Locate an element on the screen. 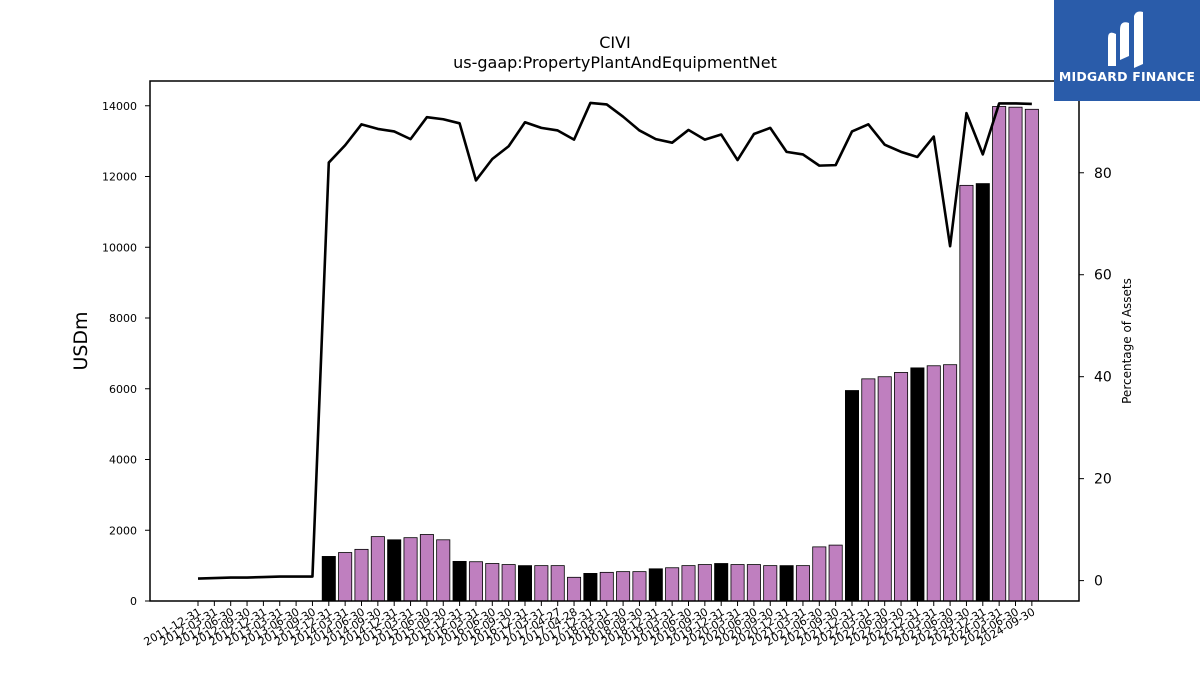 The image size is (1200, 675). brand-name: MIDGARD FINANCE is located at coordinates (1127, 76).